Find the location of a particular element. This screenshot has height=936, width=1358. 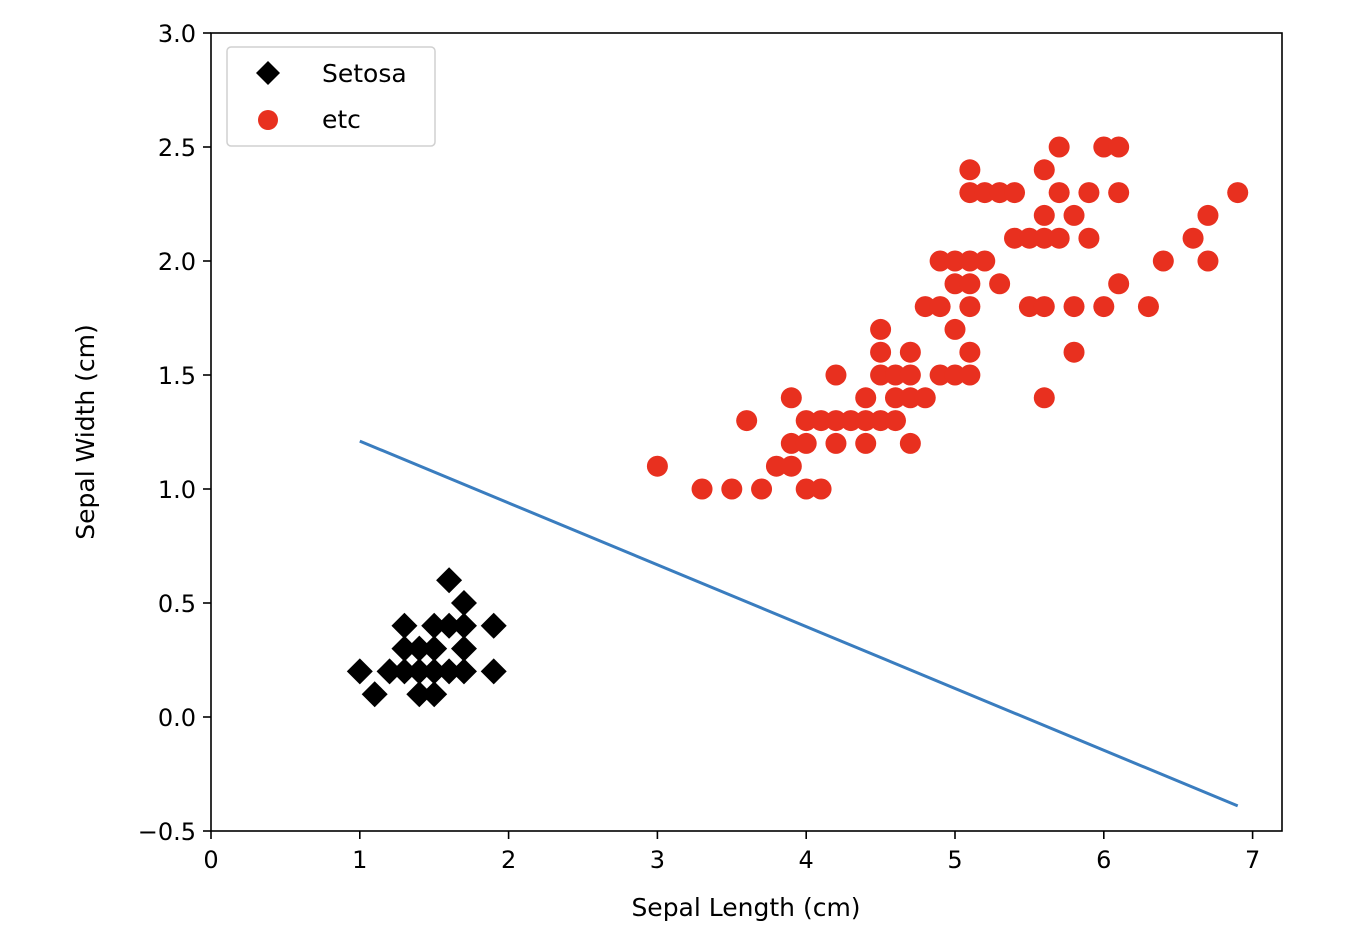

legend-marker-setosa is located at coordinates (268, 73).